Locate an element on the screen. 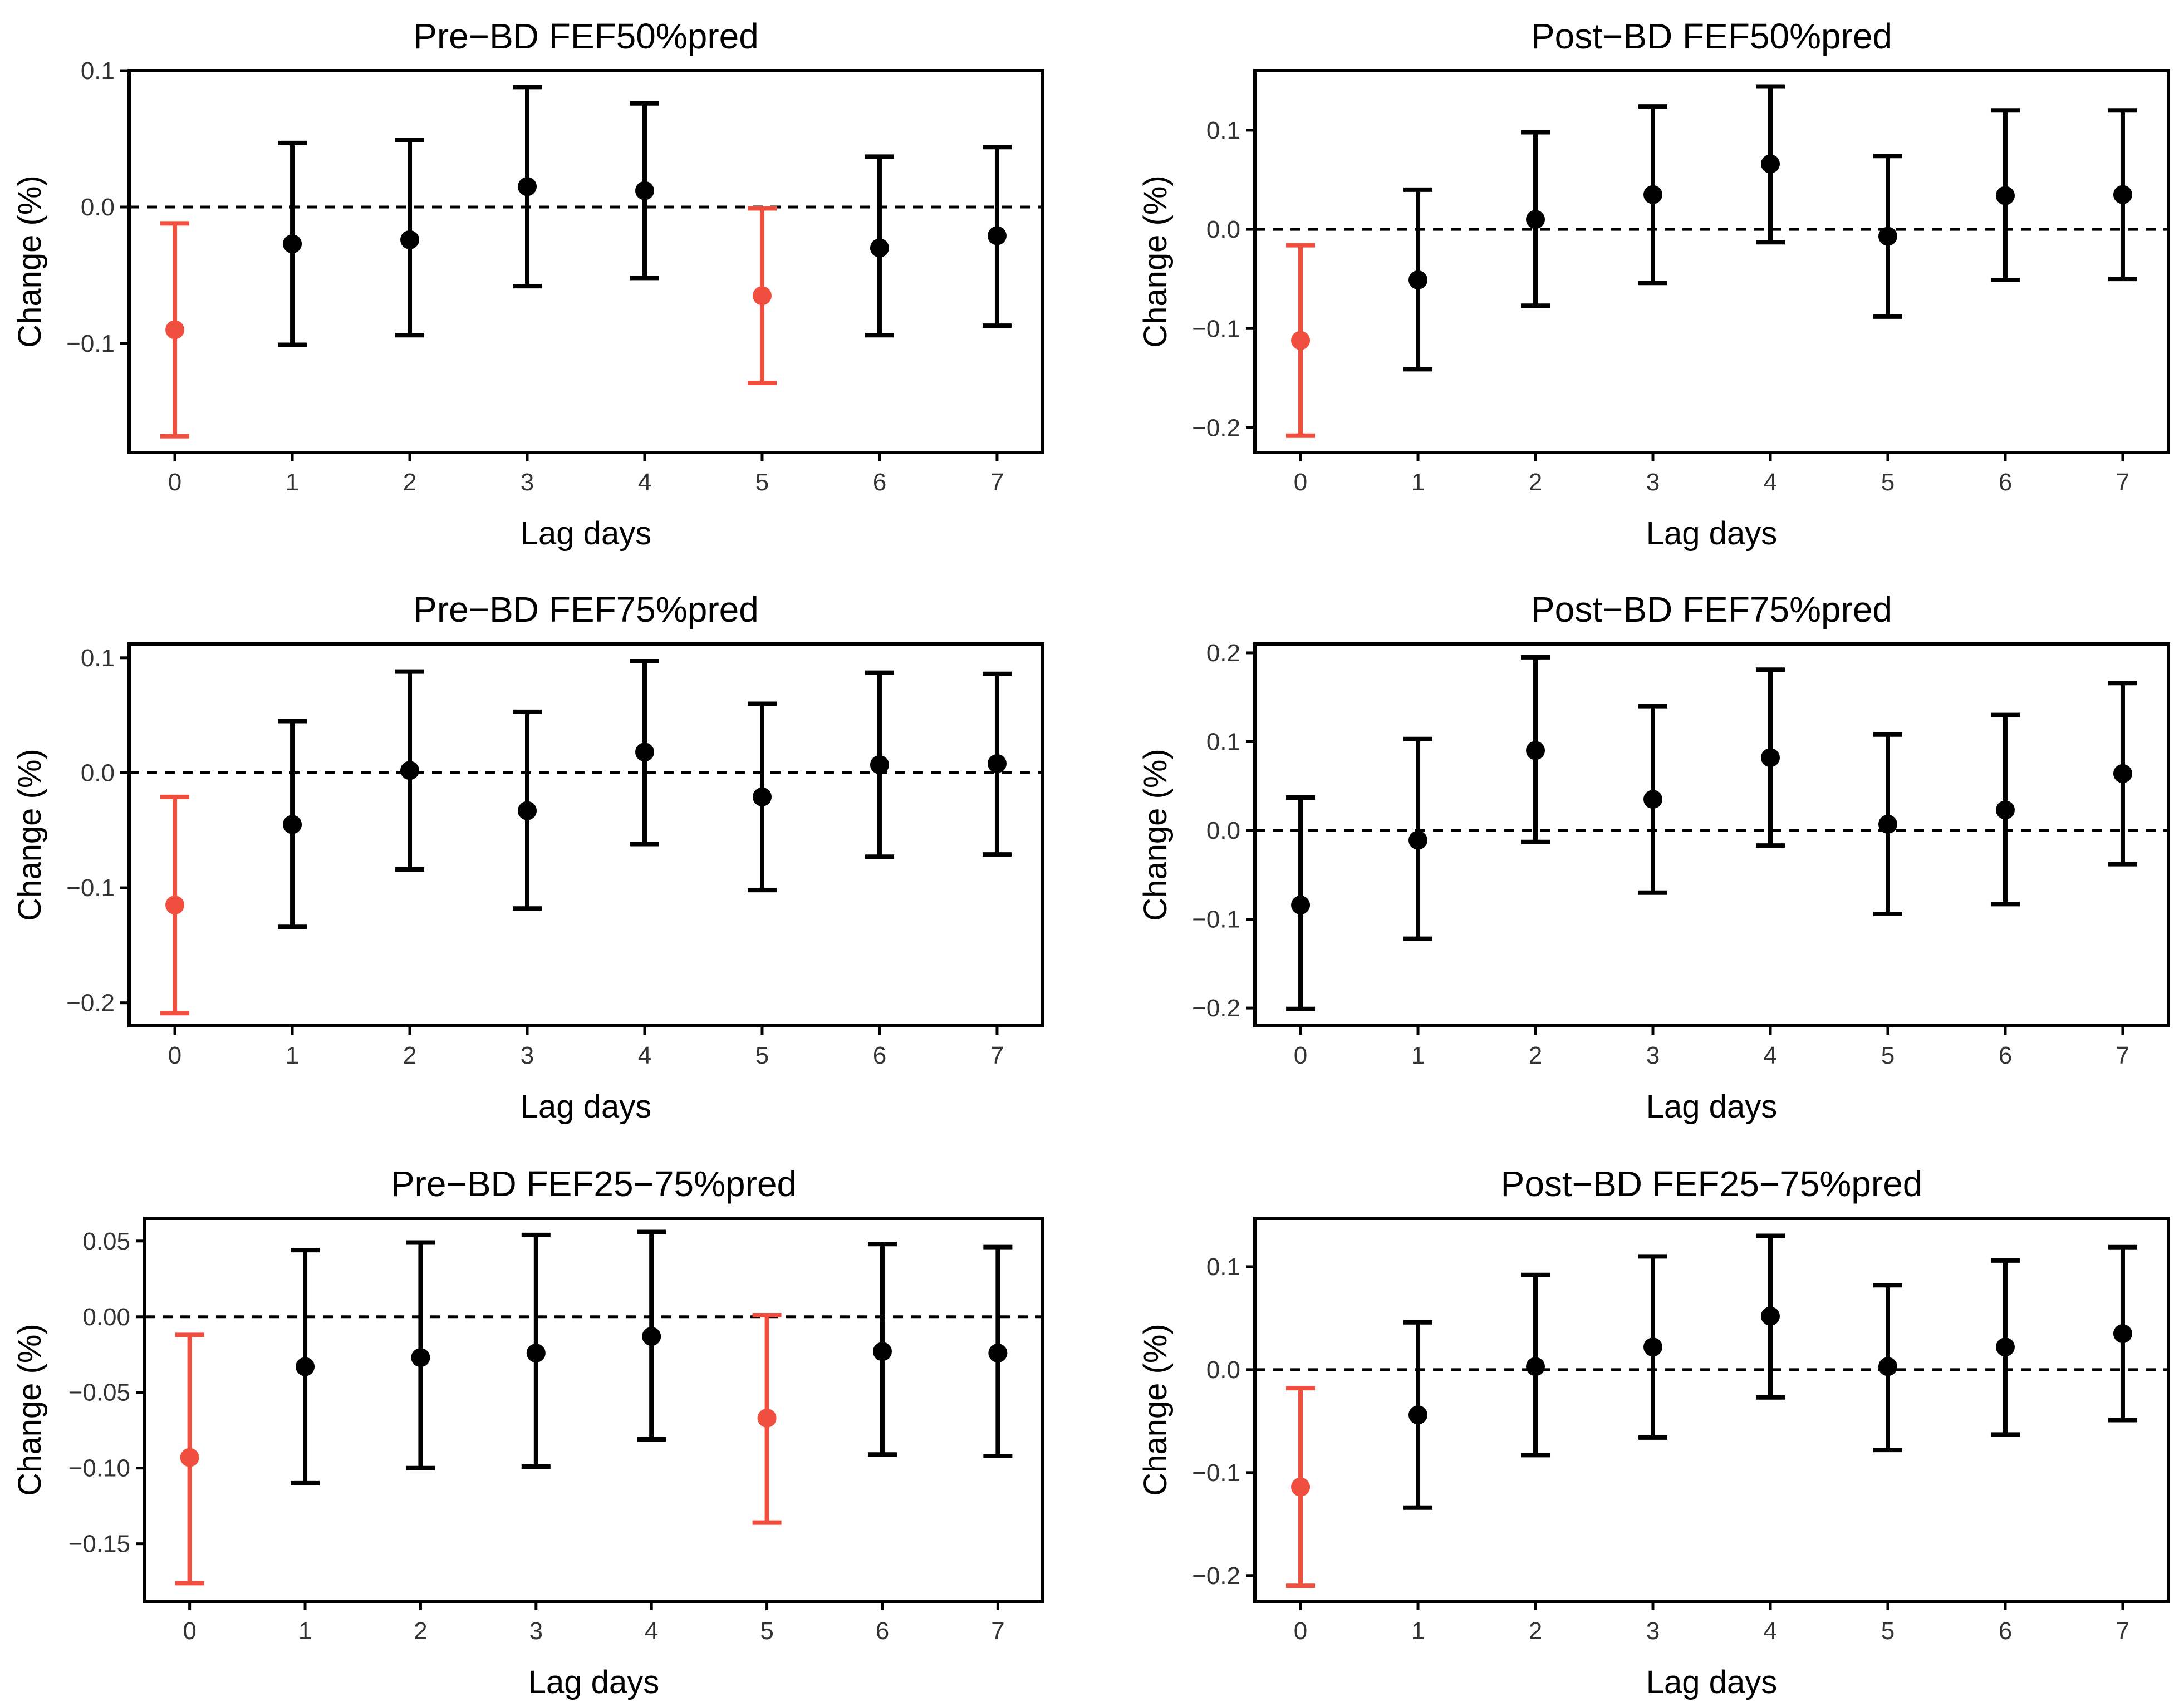 The image size is (2184, 1702). y-tick-label: 0.05 is located at coordinates (106, 1242).